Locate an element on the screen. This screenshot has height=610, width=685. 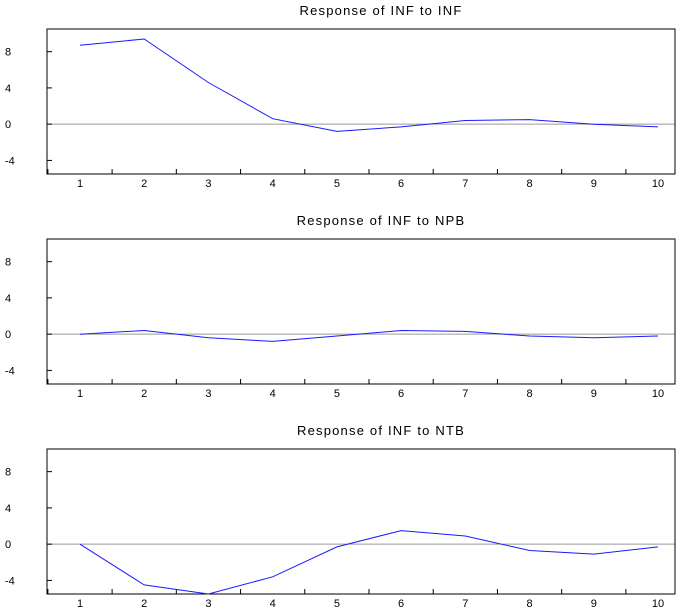
chart-title: Response of INF to NPB is located at coordinates (381, 220).